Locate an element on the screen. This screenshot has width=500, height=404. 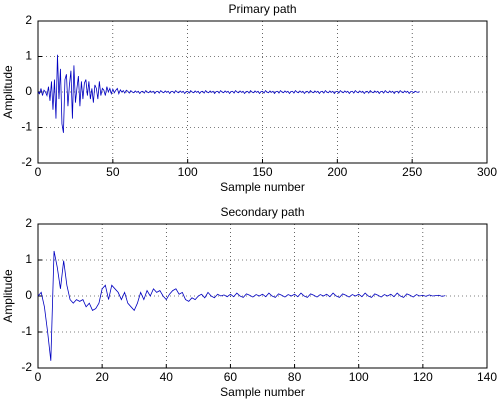
x-tick-label: 50 is located at coordinates (113, 172).